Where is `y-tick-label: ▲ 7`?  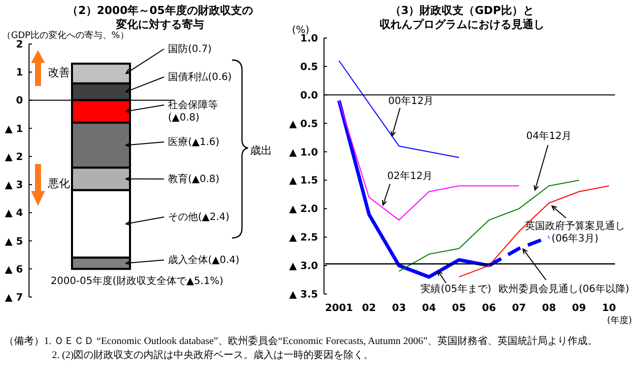
y-tick-label: ▲ 7 is located at coordinates (14, 298).